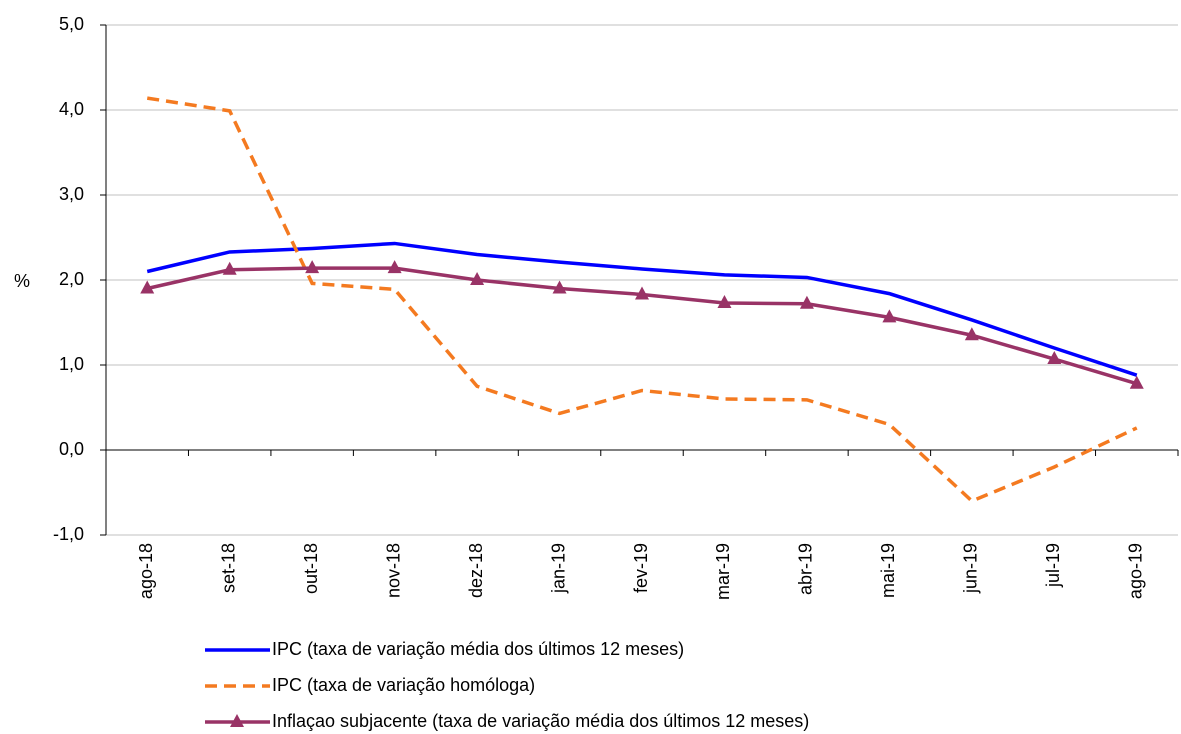 The width and height of the screenshot is (1181, 734). Describe the element at coordinates (888, 570) in the screenshot. I see `x-tick-label: mai-19` at that location.